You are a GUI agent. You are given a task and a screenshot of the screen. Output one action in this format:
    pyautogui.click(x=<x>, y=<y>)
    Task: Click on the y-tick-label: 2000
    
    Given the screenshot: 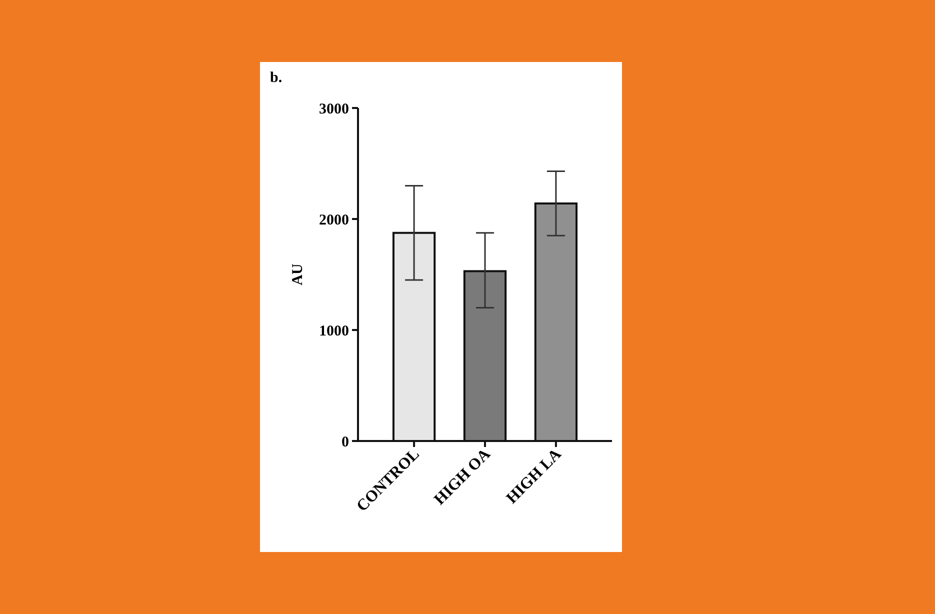 What is the action you would take?
    pyautogui.click(x=334, y=220)
    